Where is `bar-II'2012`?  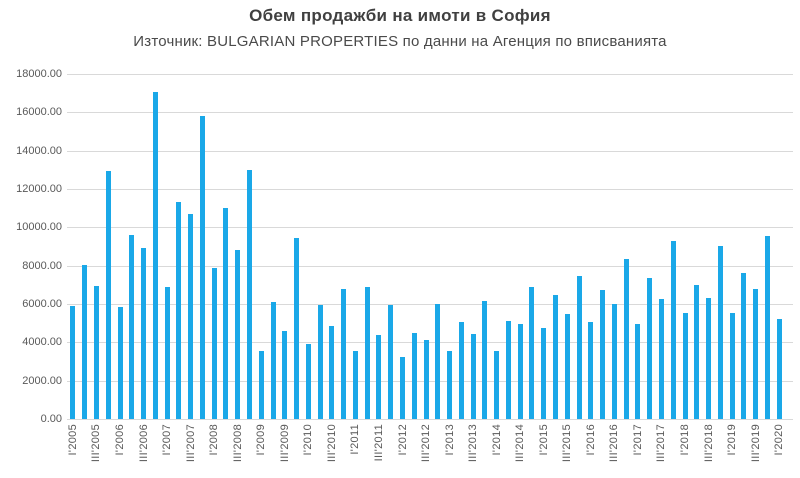
bar-II'2012 is located at coordinates (414, 376).